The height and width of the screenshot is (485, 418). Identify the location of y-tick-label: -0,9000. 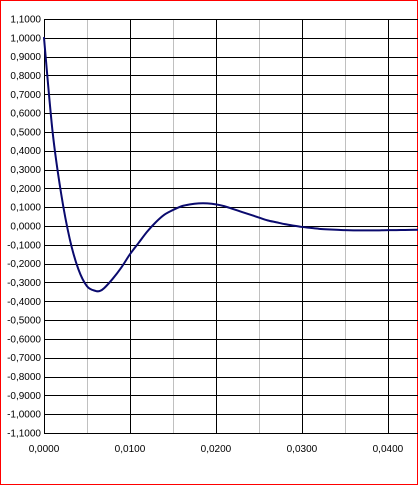
(24, 396).